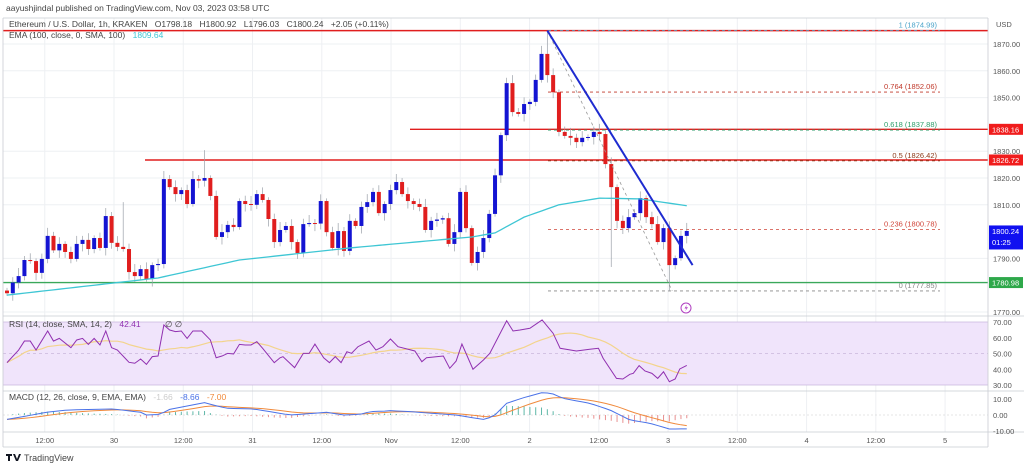  I want to click on price-tick: 1850.00, so click(1006, 98).